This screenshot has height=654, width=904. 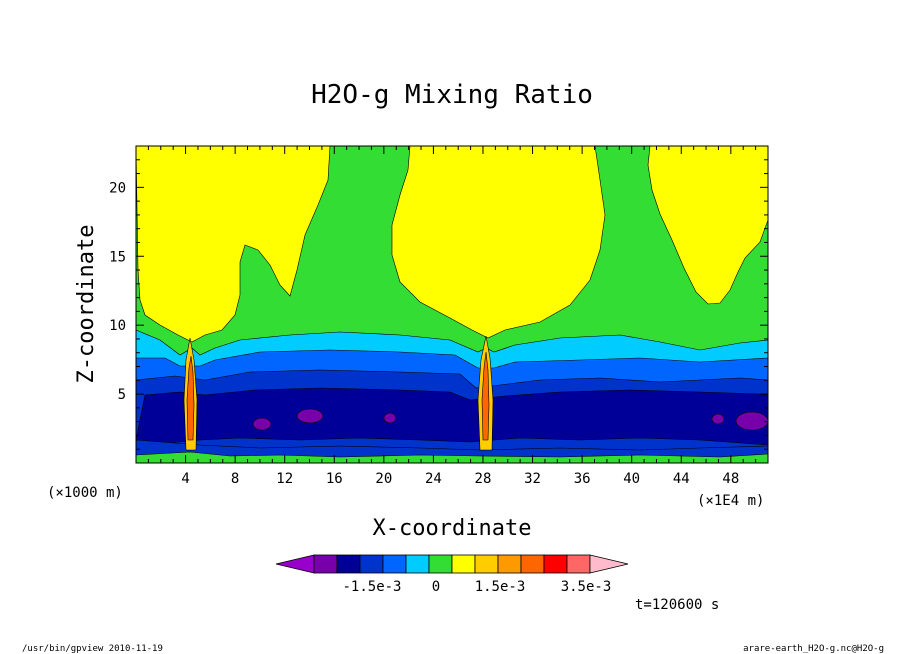 What do you see at coordinates (452, 95) in the screenshot?
I see `chart-title: H2O-g Mixing Ratio` at bounding box center [452, 95].